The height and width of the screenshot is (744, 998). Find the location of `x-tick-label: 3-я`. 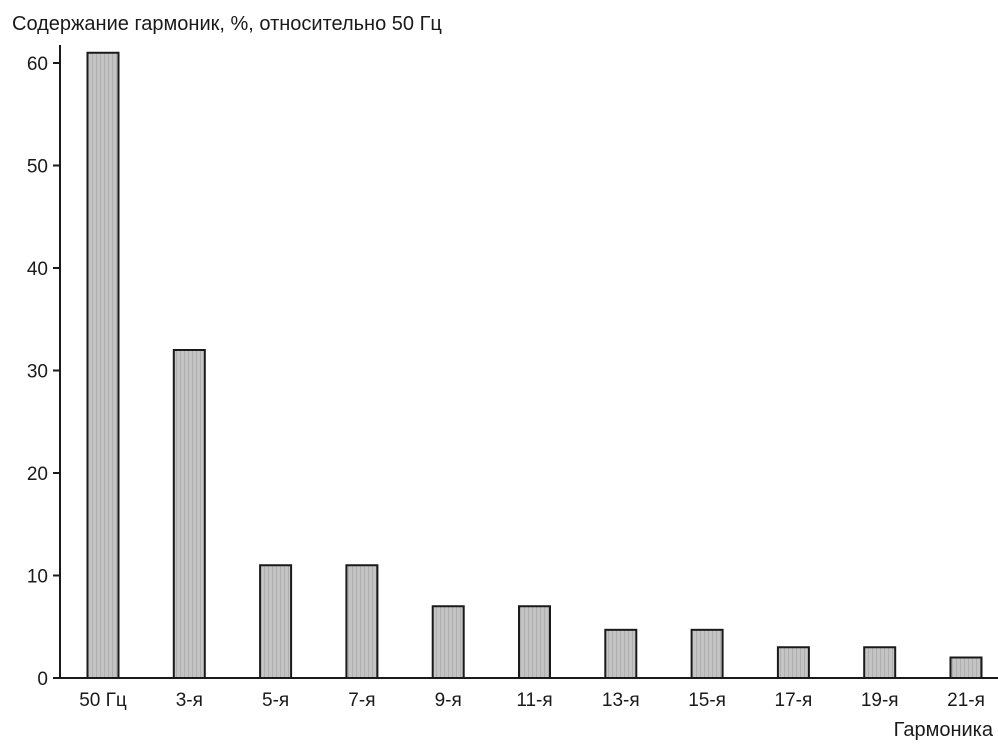

x-tick-label: 3-я is located at coordinates (189, 700).